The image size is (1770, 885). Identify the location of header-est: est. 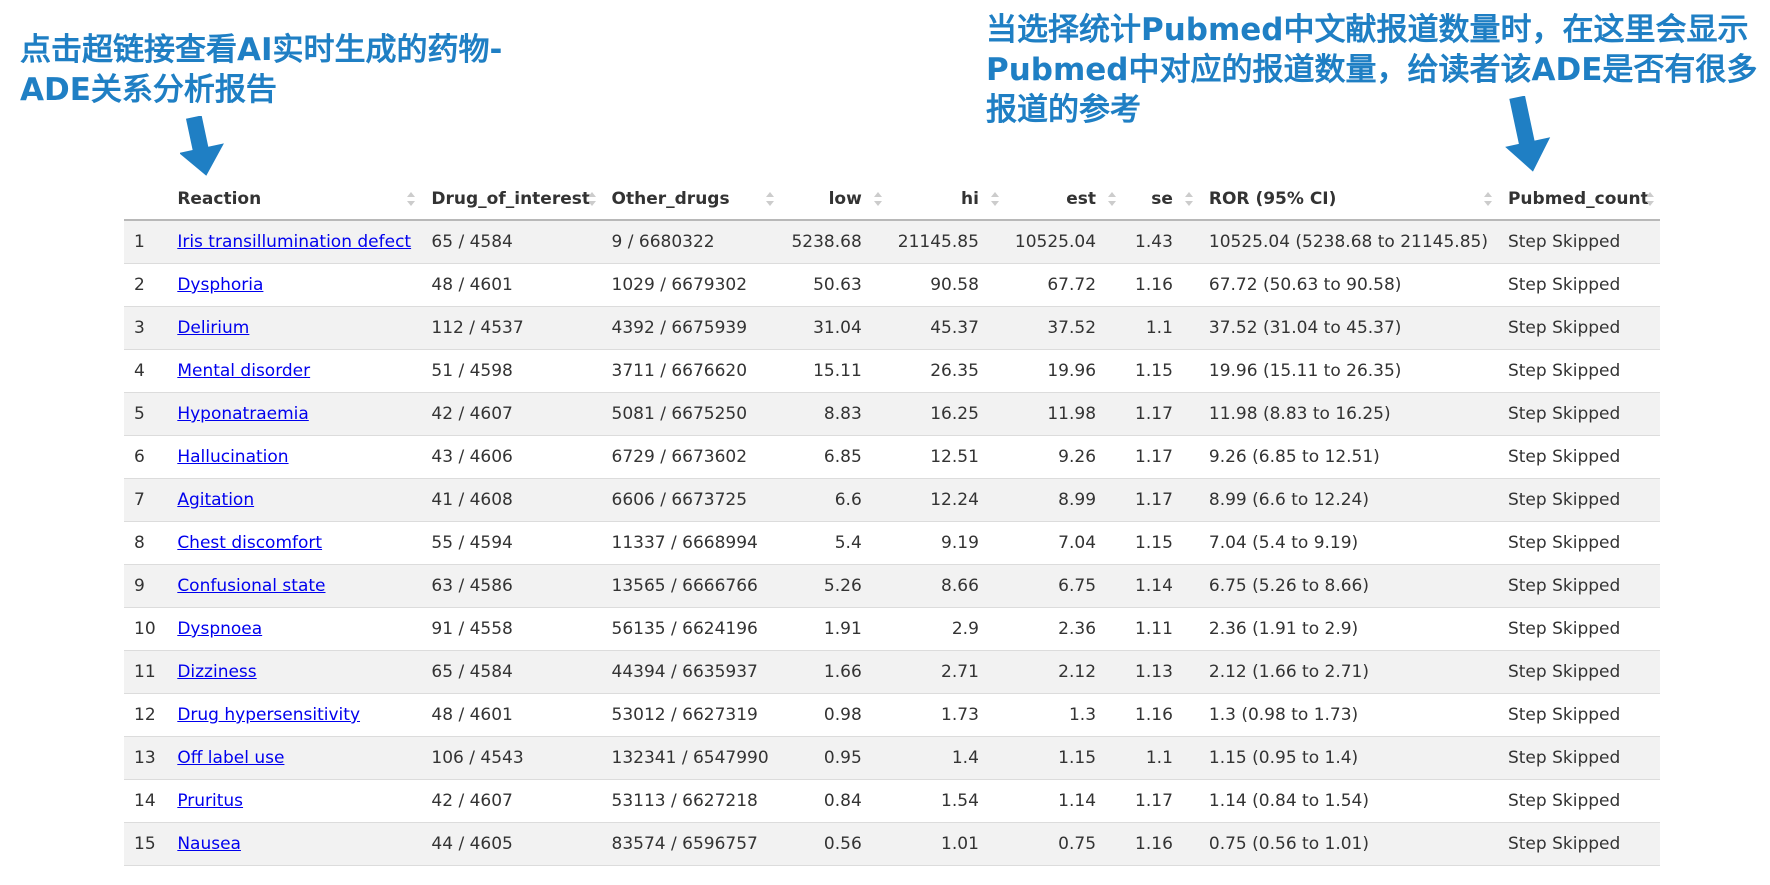
(1063, 200).